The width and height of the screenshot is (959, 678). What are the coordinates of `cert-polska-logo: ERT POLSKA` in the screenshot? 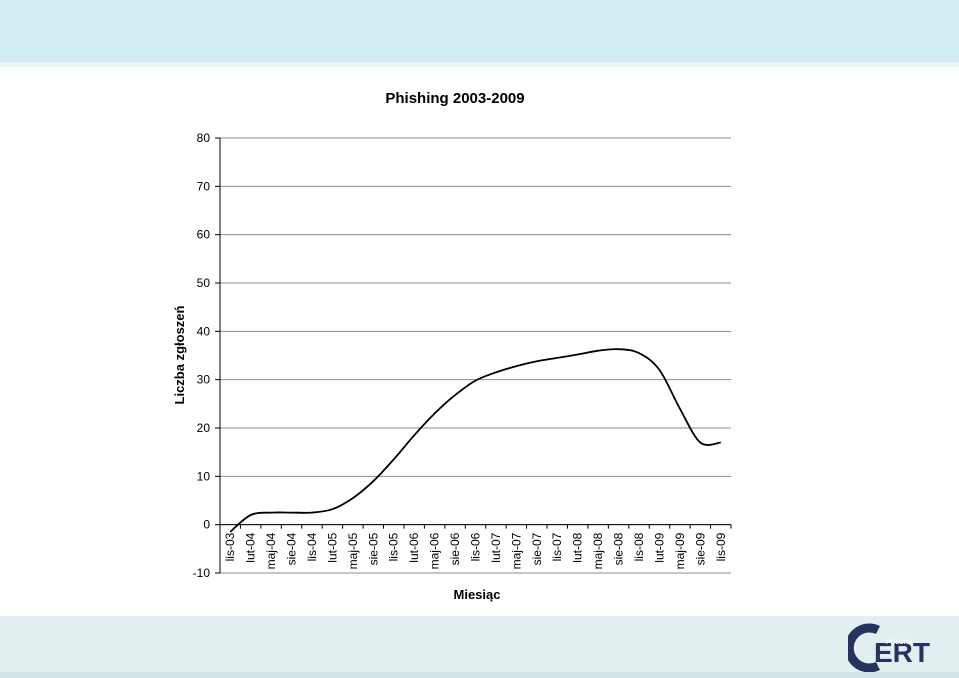 It's located at (894, 647).